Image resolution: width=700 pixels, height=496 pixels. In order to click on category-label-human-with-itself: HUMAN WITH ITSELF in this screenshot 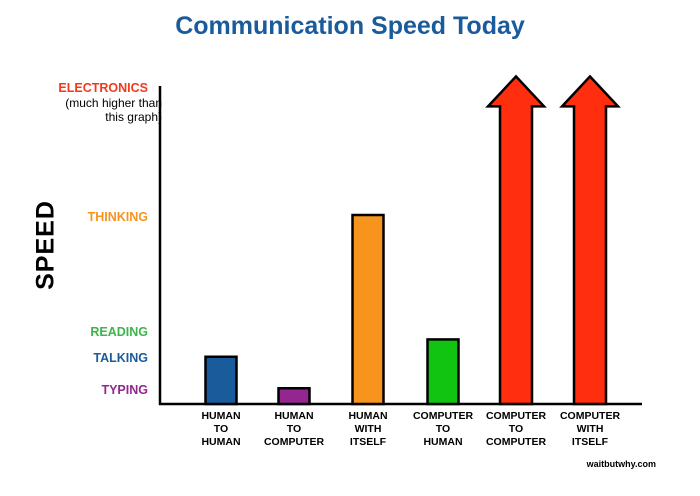, I will do `click(368, 429)`.